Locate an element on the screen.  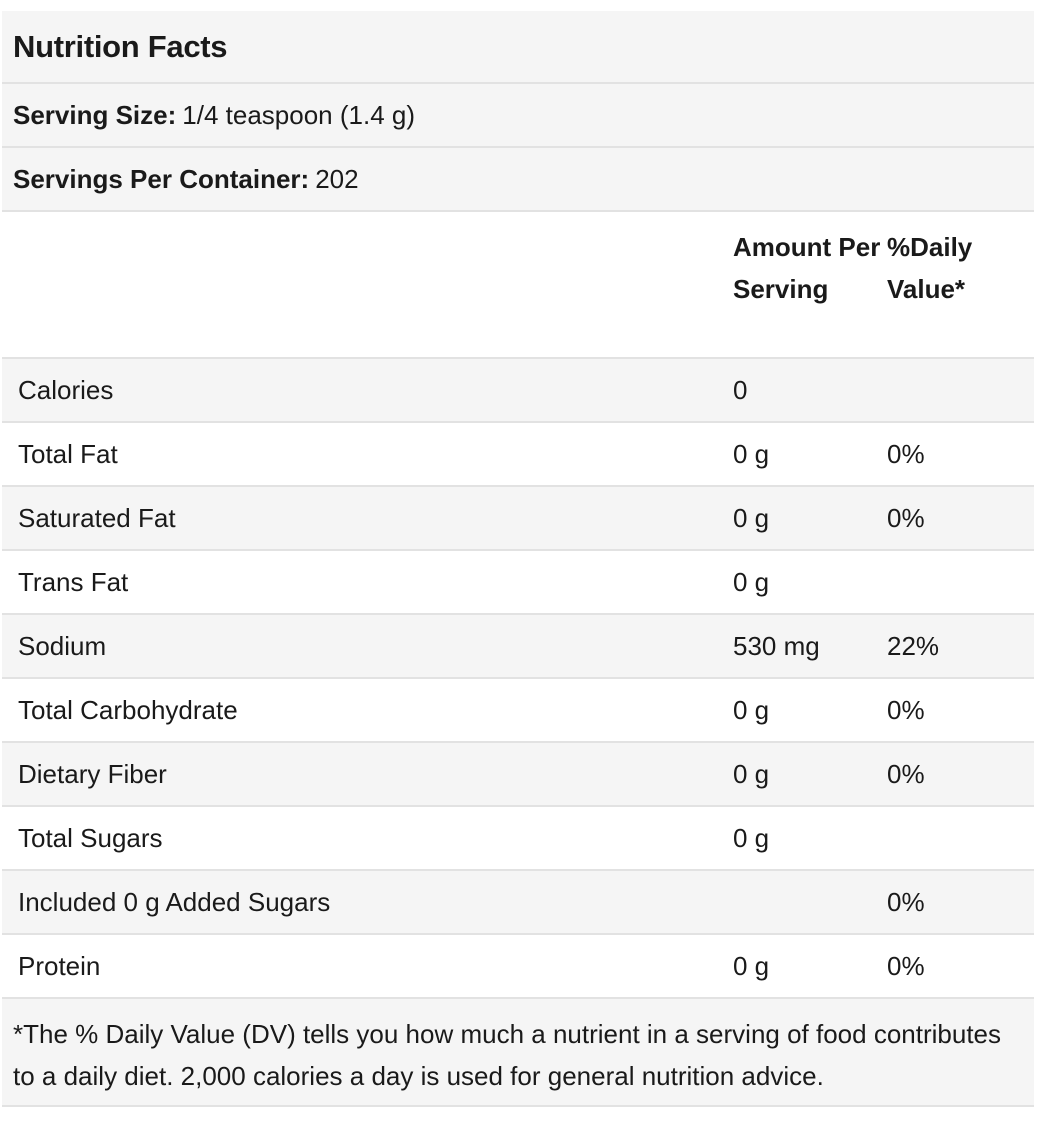
table-row: Saturated Fat 0 g 0% is located at coordinates (518, 518).